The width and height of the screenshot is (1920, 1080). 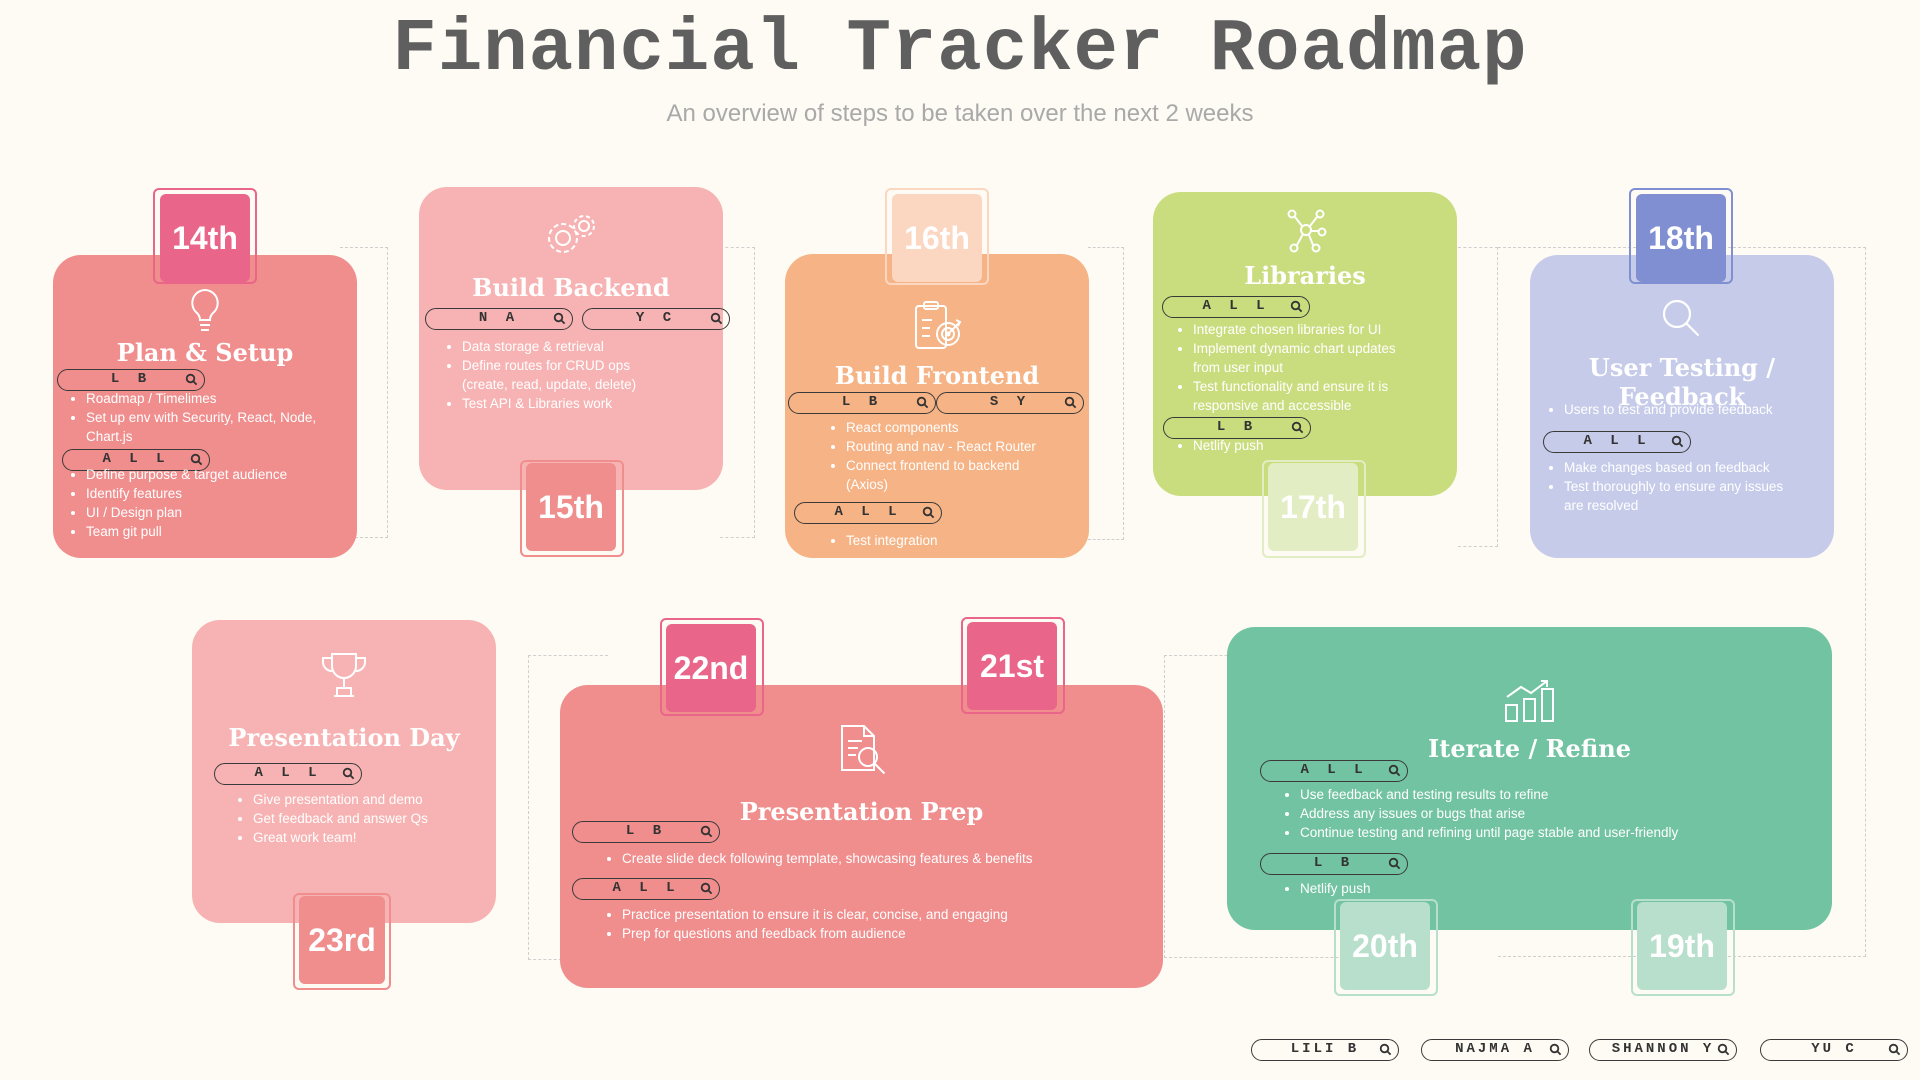 I want to click on document-search-icon, so click(x=863, y=750).